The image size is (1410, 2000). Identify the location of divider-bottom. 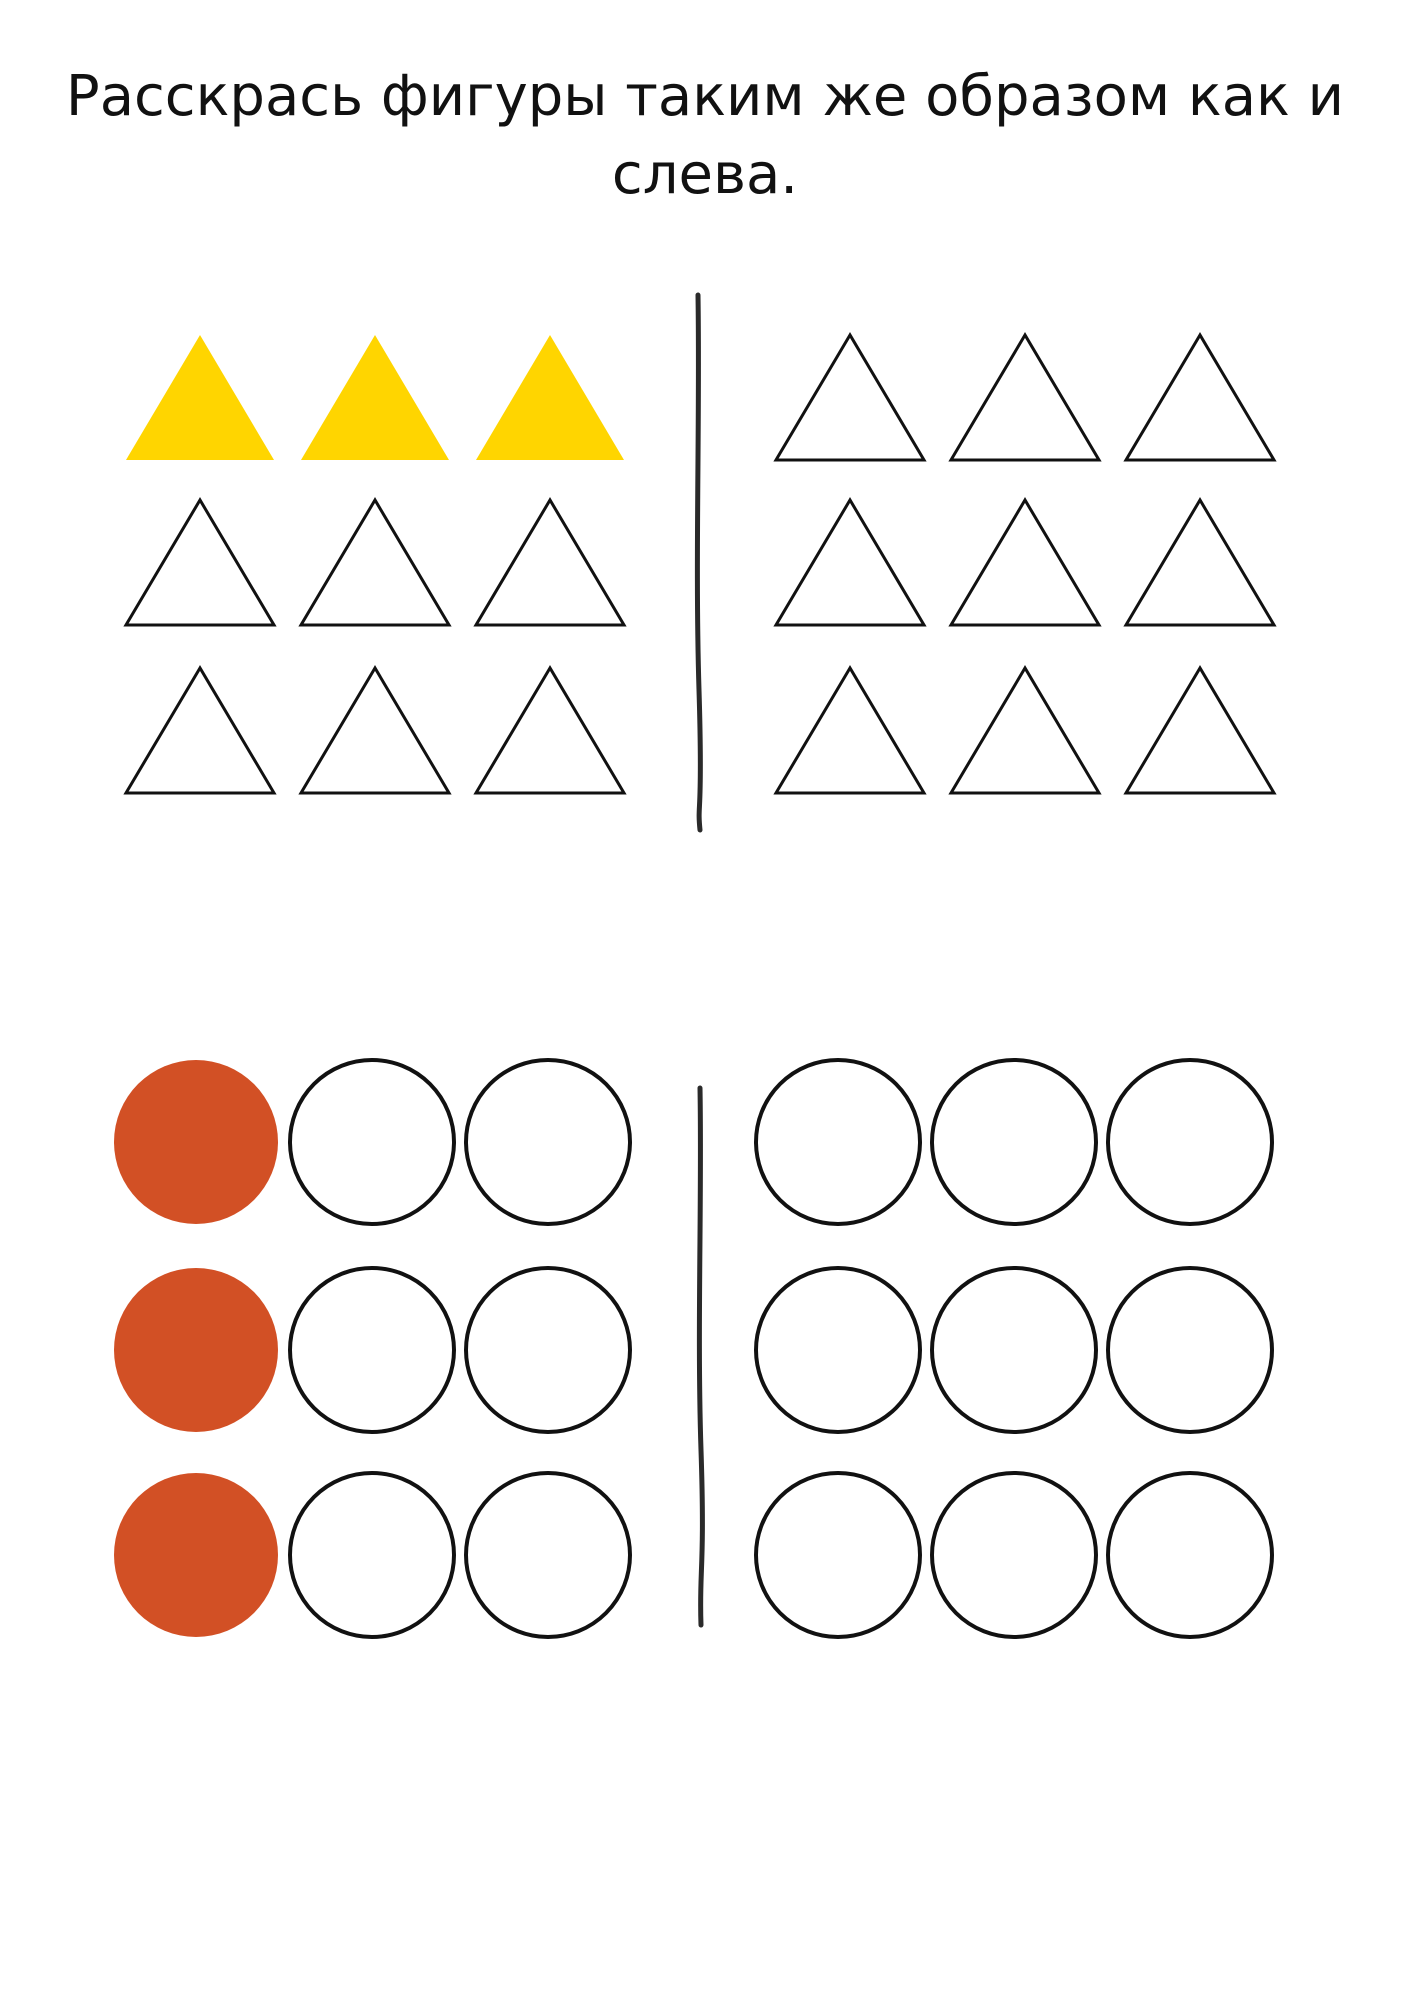
(700, 1356).